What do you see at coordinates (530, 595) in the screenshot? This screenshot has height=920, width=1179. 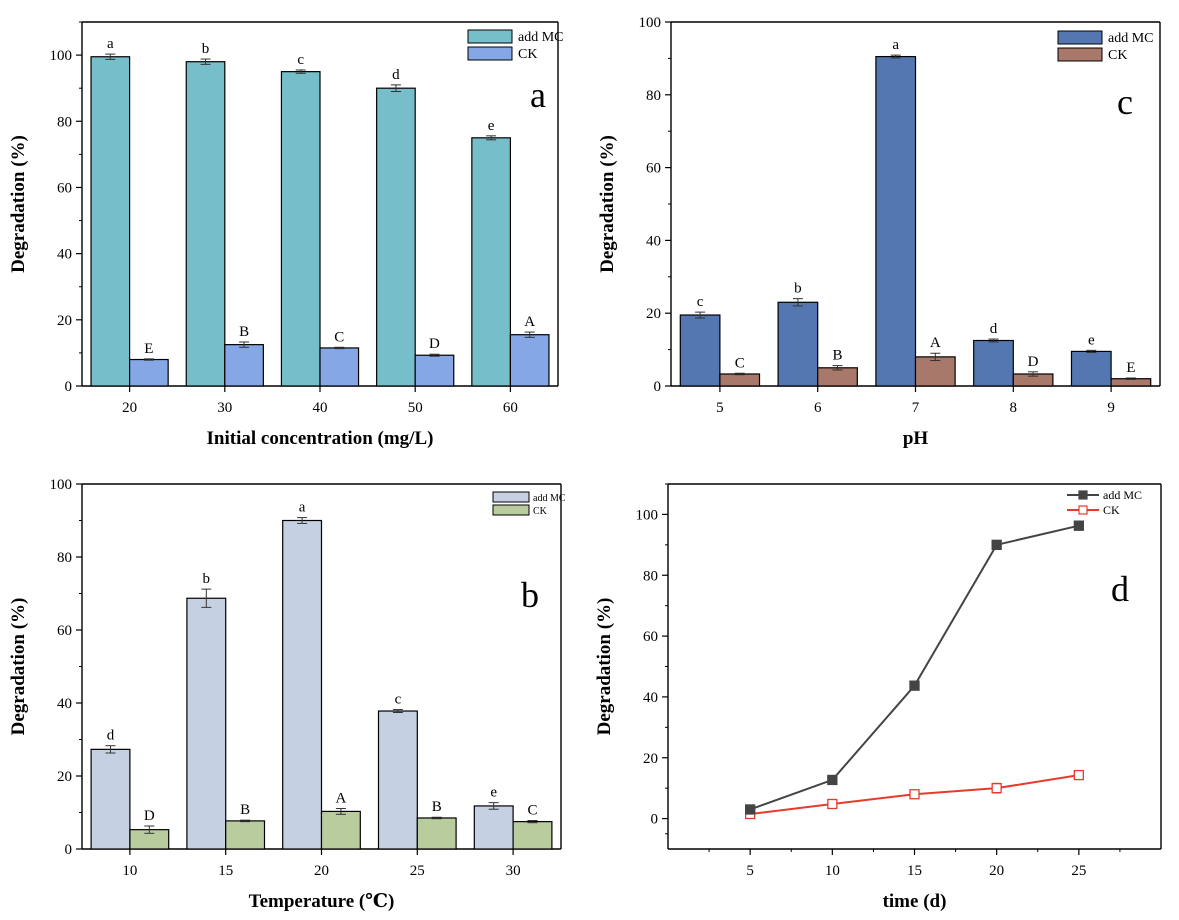 I see `panel-letter: b` at bounding box center [530, 595].